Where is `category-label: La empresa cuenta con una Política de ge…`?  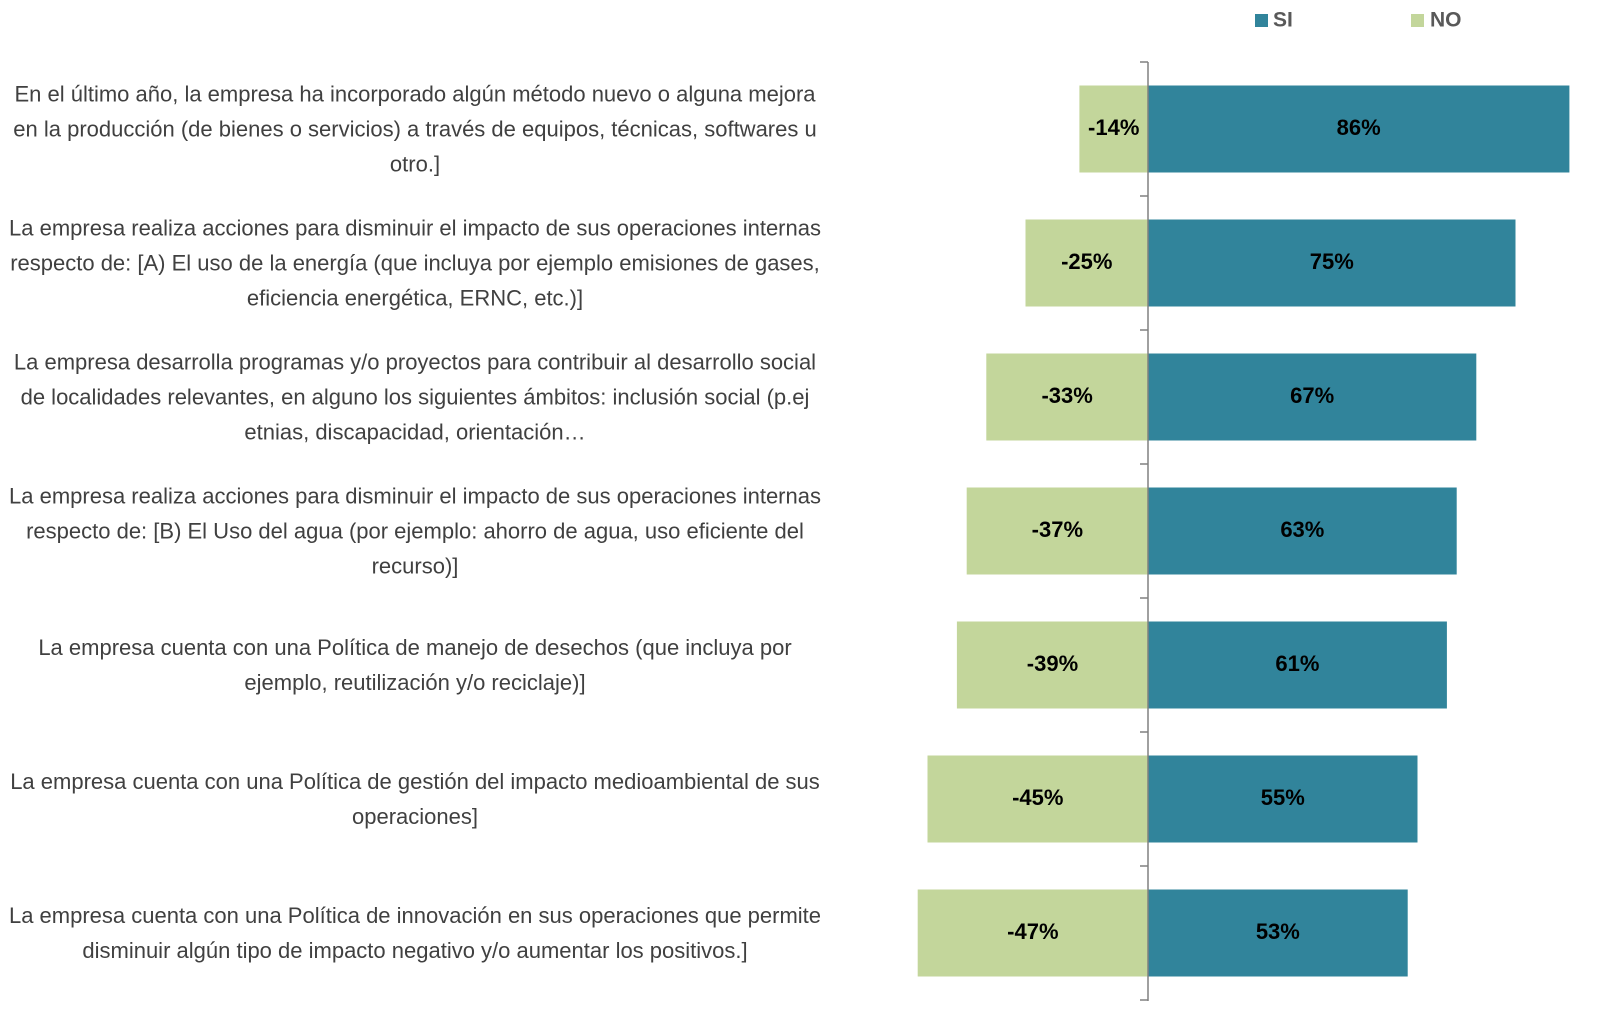
category-label: La empresa cuenta con una Política de ge… is located at coordinates (415, 799).